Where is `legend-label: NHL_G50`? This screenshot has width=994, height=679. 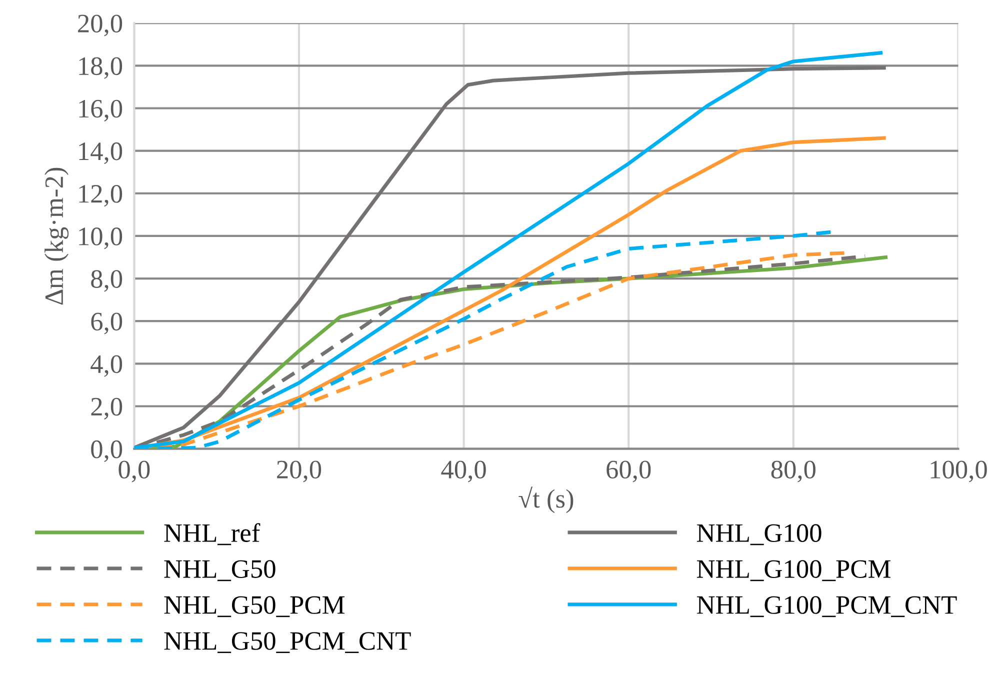
legend-label: NHL_G50 is located at coordinates (220, 571).